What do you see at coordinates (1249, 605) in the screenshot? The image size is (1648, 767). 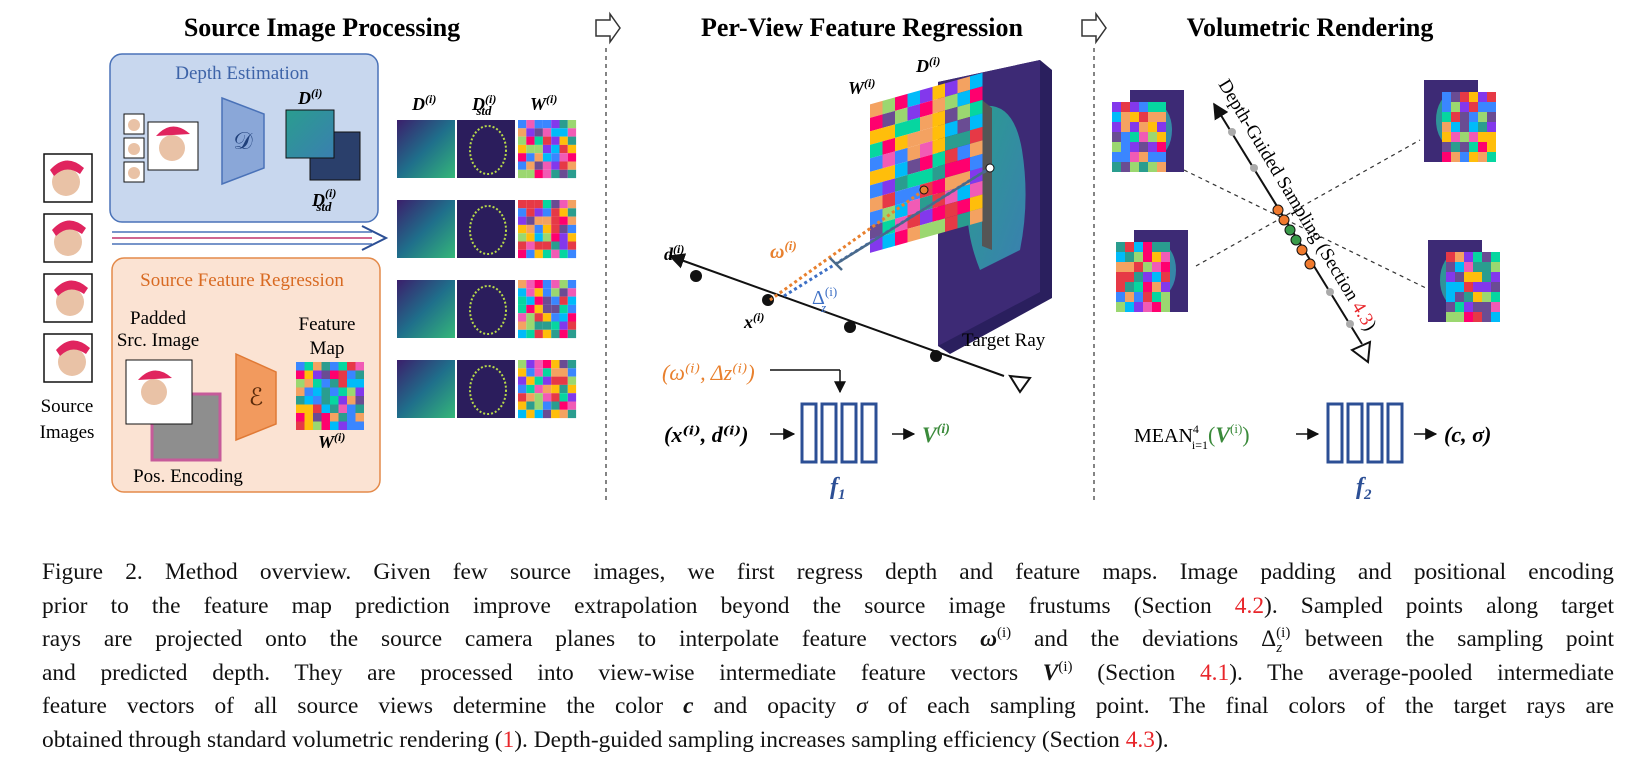 I see `section-ref-link: 4.2` at bounding box center [1249, 605].